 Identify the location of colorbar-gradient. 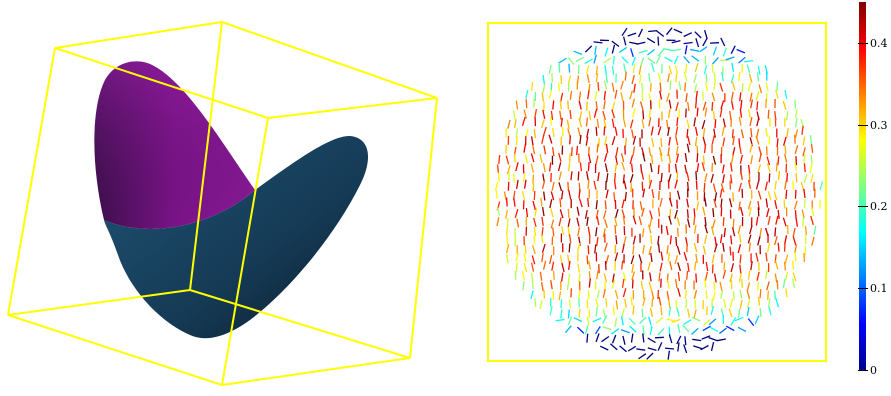
(870, 196).